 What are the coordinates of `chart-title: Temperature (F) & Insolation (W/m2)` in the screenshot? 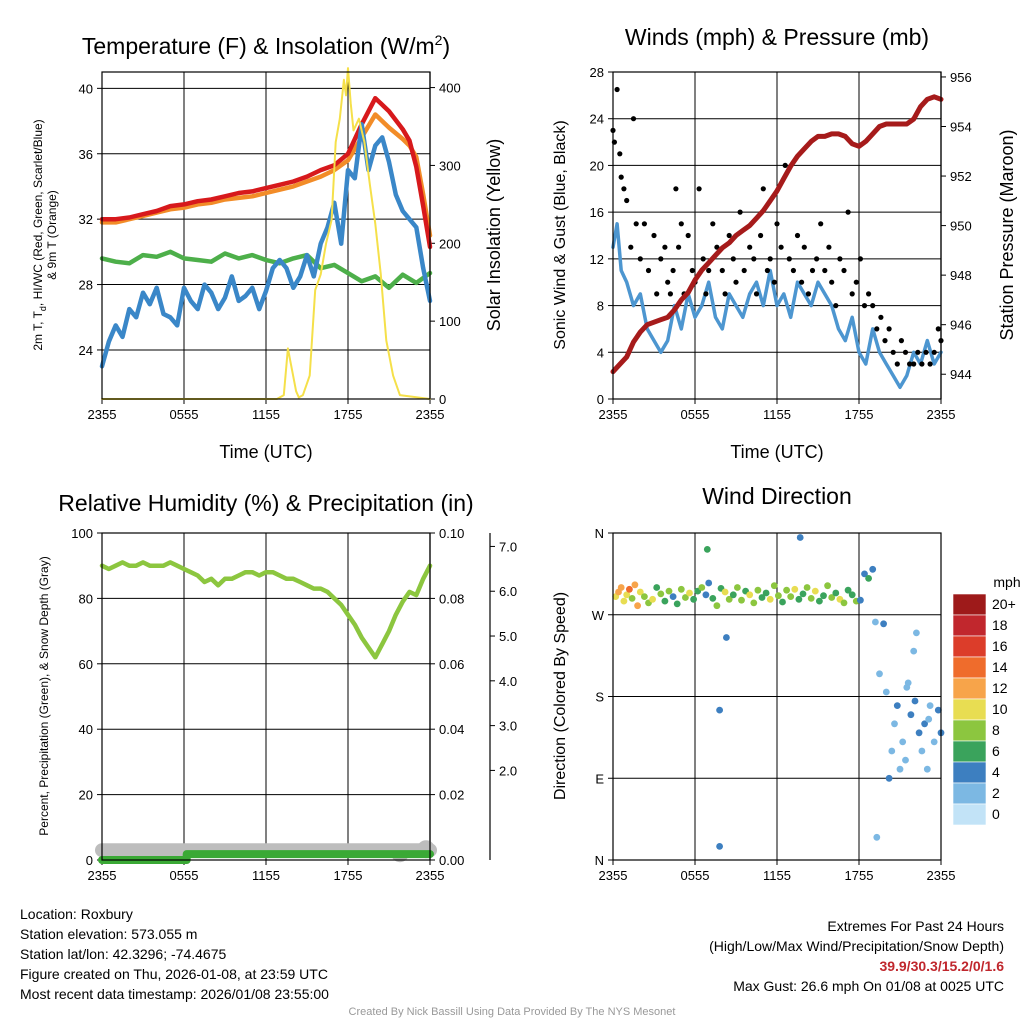 It's located at (266, 45).